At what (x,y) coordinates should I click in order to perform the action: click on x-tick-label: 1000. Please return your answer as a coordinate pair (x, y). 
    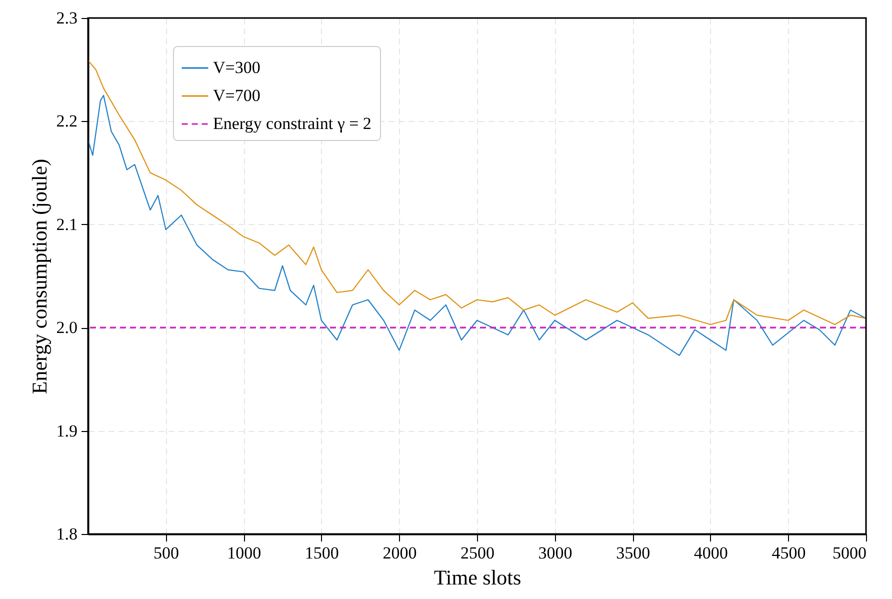
    Looking at the image, I should click on (244, 553).